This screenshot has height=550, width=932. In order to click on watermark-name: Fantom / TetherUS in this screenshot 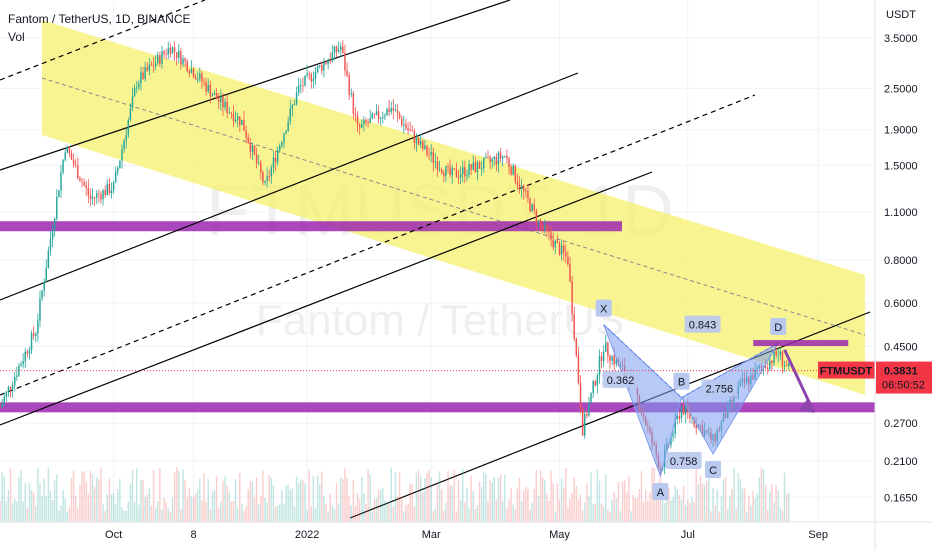, I will do `click(440, 320)`.